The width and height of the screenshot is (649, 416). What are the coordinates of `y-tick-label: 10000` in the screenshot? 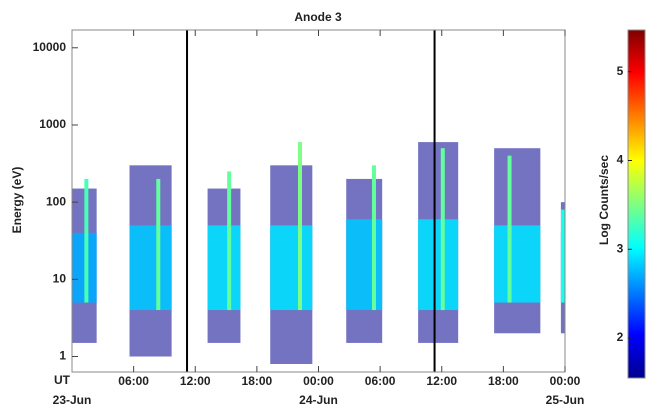 It's located at (50, 47).